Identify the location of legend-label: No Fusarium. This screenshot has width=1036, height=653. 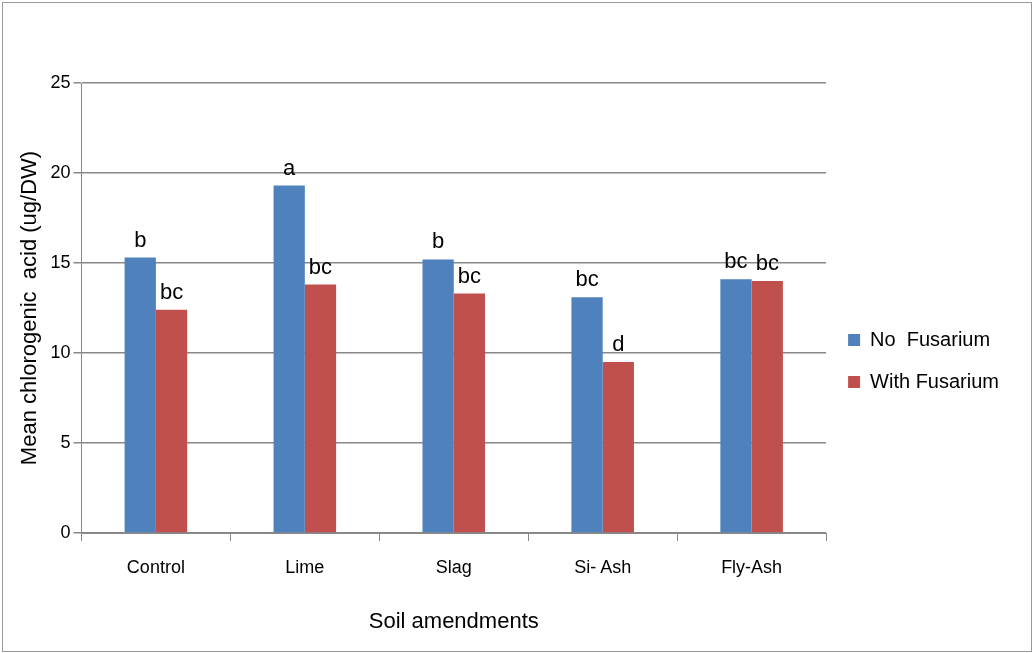
(930, 338).